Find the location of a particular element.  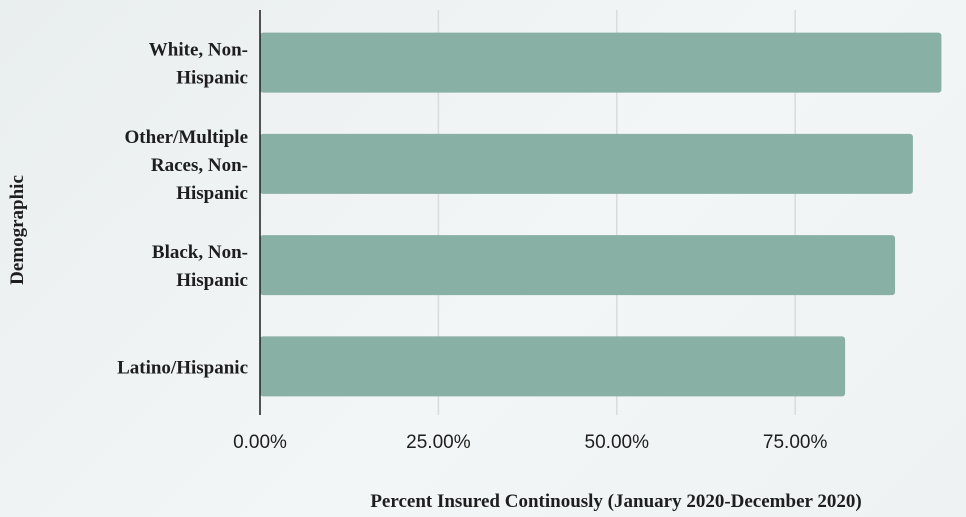

category-label-line: Latino/Hispanic is located at coordinates (182, 367).